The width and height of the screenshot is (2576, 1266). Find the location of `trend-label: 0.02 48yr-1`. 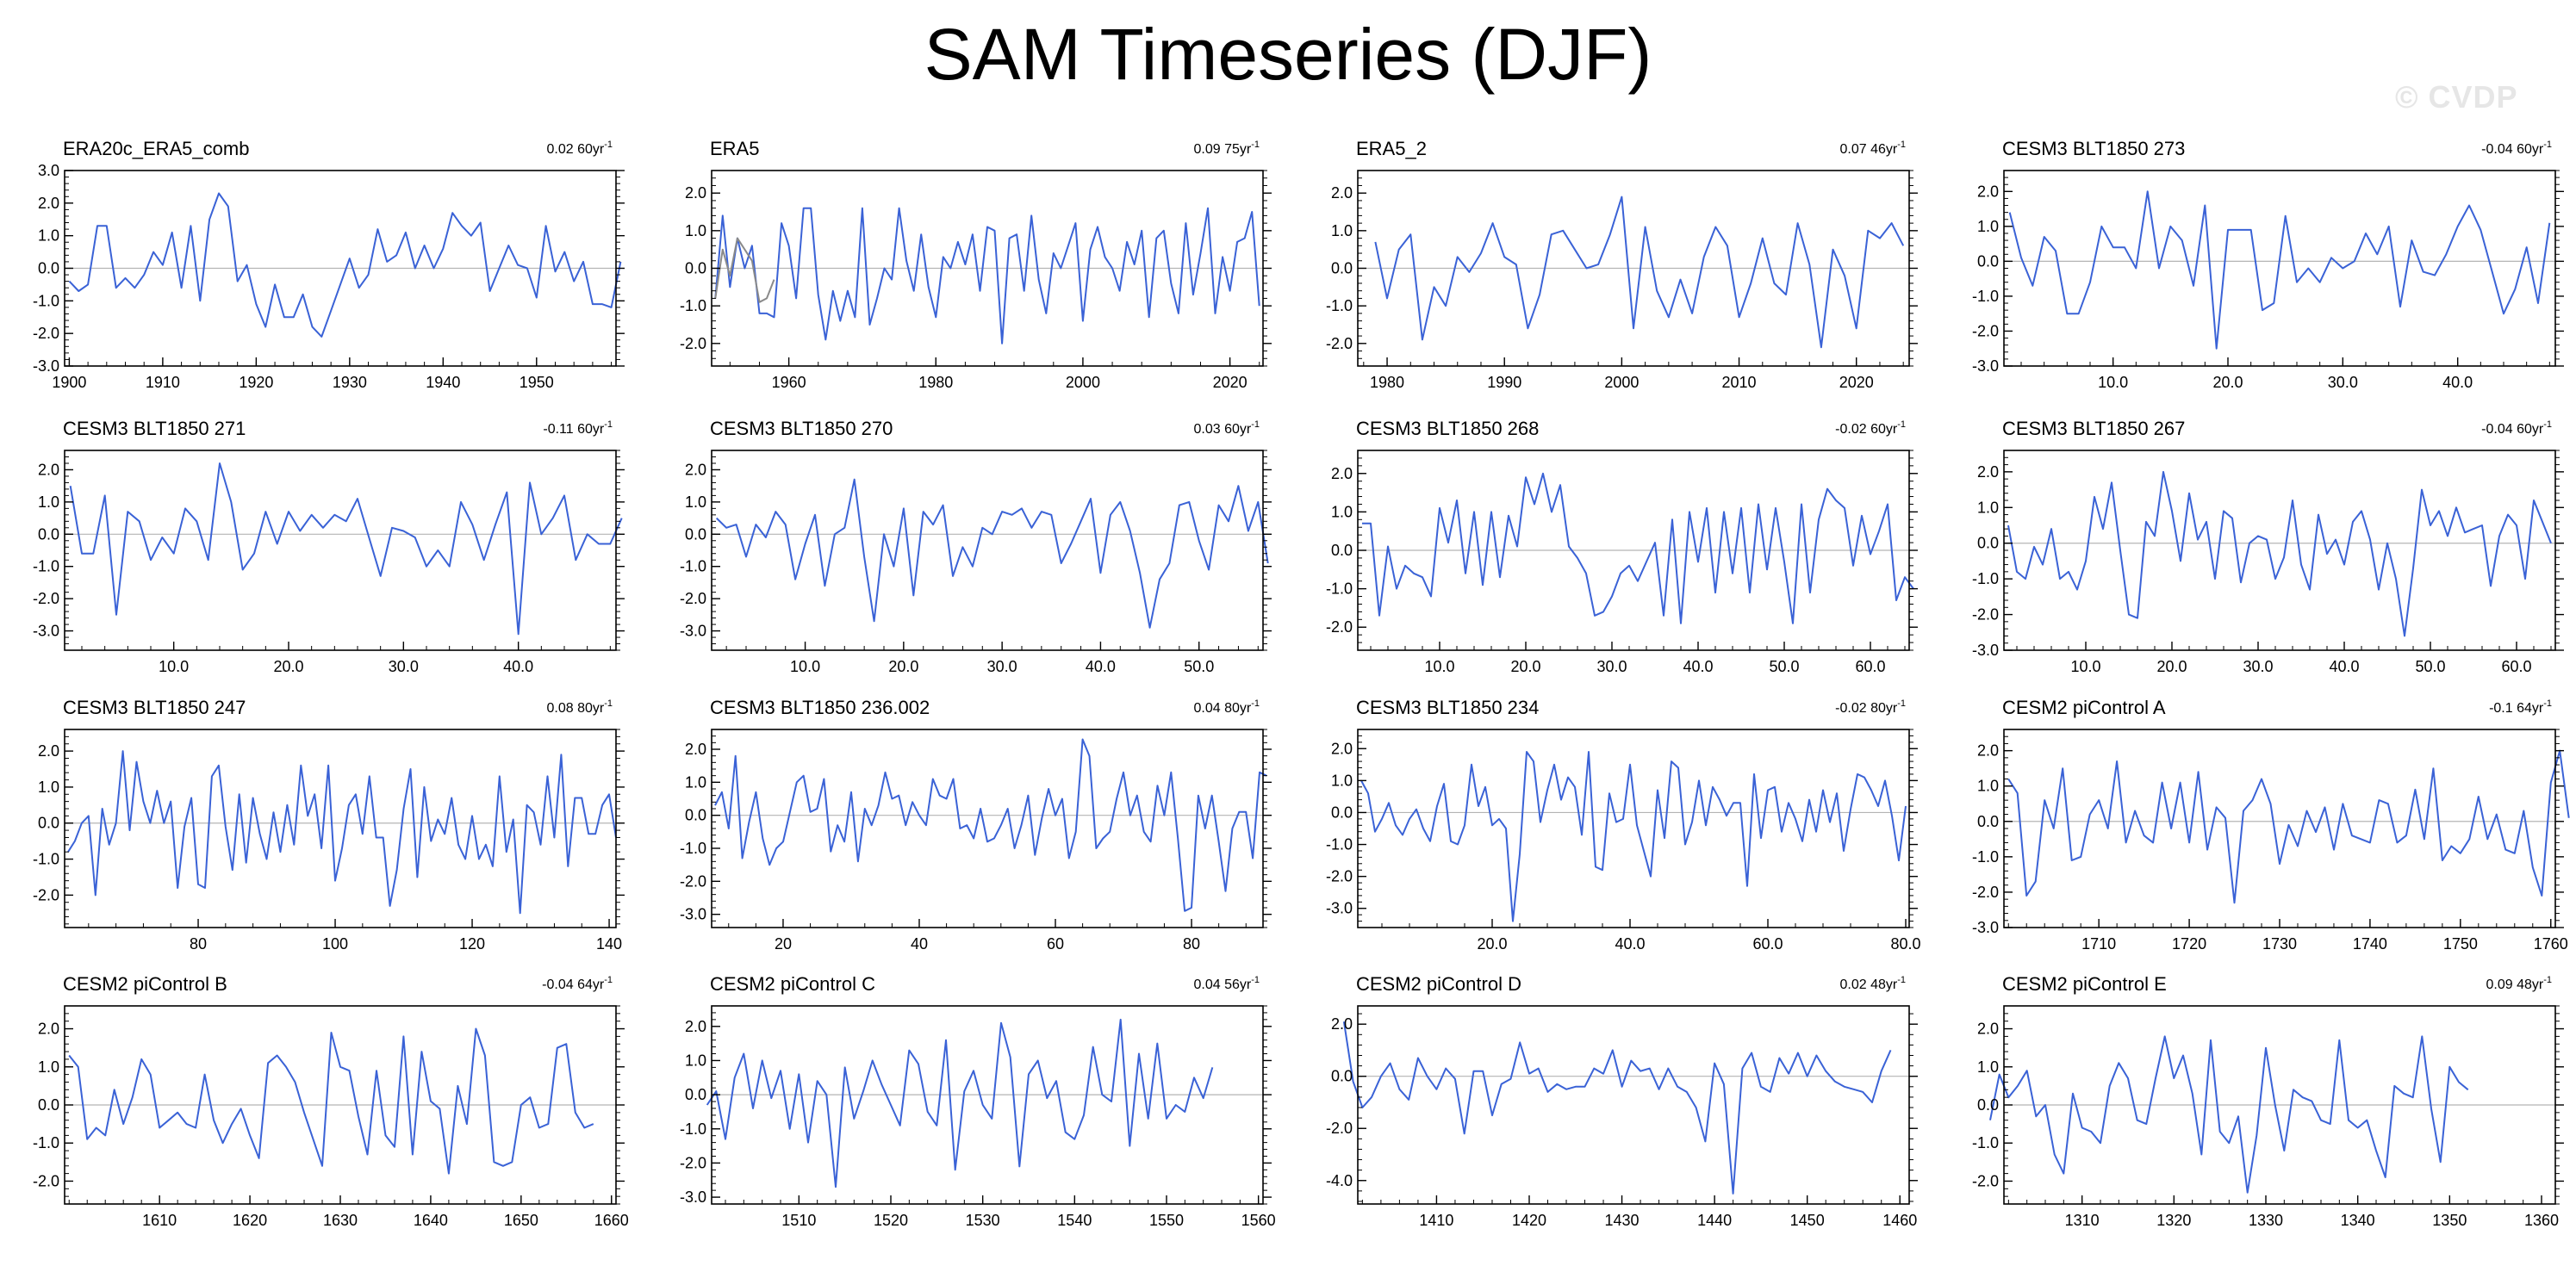

trend-label: 0.02 48yr-1 is located at coordinates (1874, 984).